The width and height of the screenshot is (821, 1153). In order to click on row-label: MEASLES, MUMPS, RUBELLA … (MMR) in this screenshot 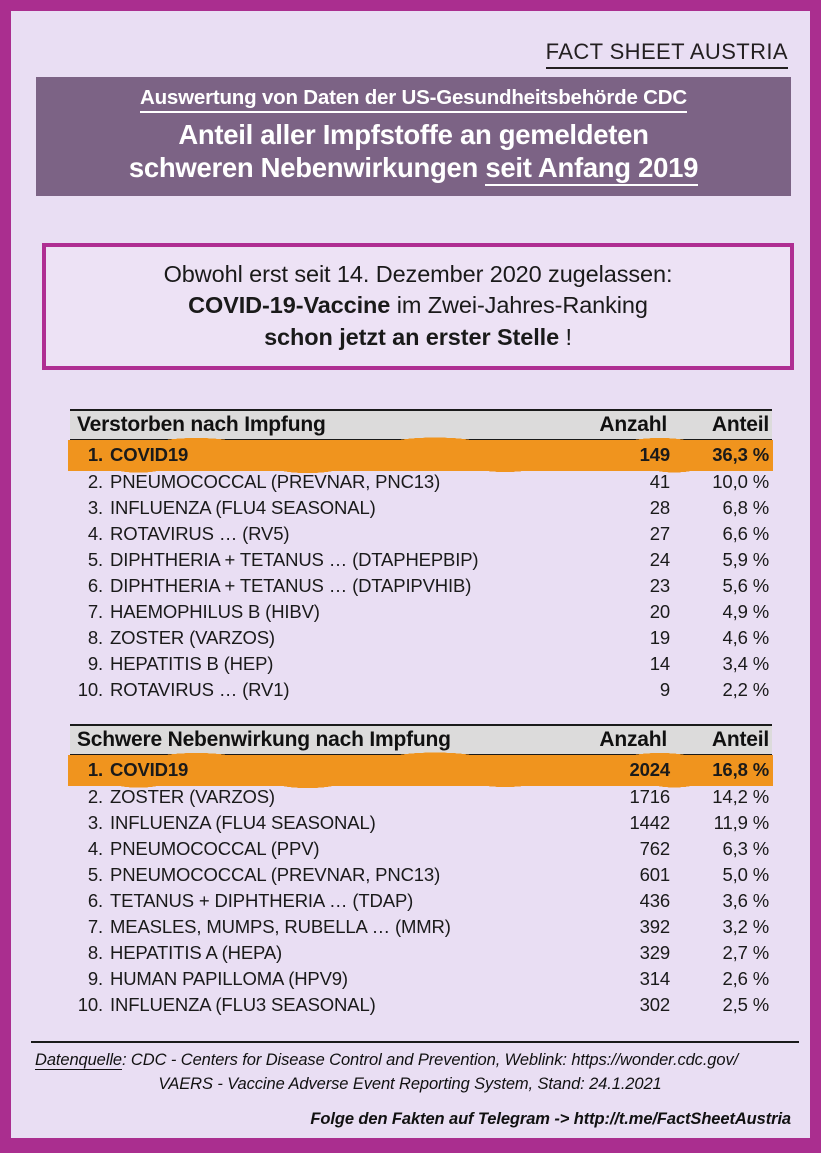, I will do `click(280, 926)`.